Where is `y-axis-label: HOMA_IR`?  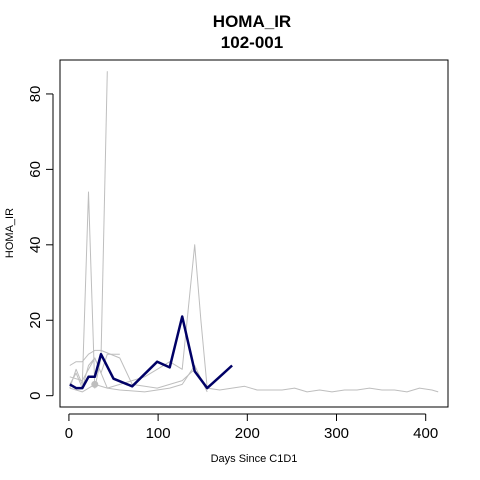 y-axis-label: HOMA_IR is located at coordinates (10, 233).